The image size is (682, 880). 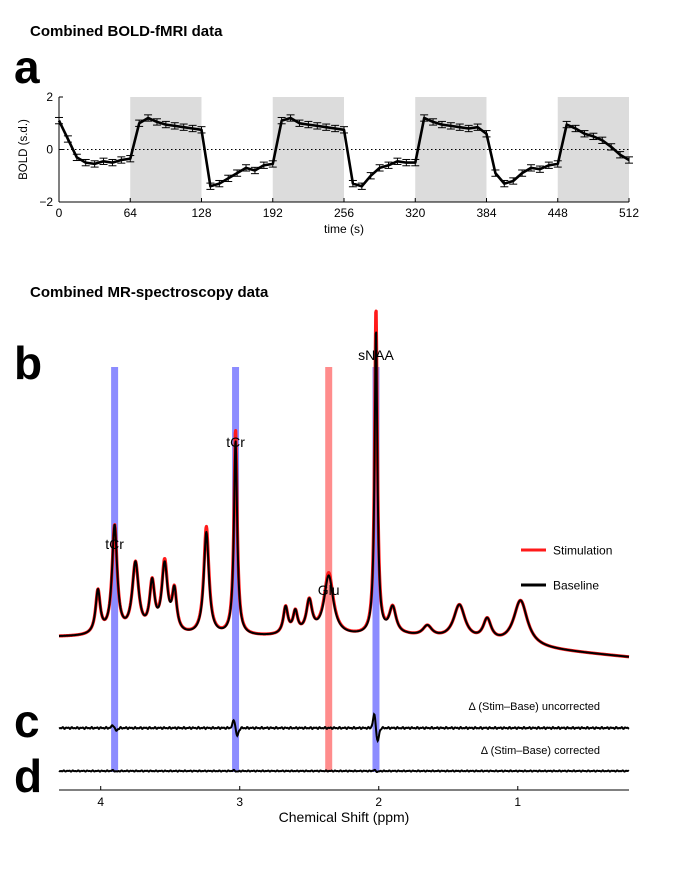 I want to click on y-axis-label: BOLD (s.d.), so click(x=24, y=149).